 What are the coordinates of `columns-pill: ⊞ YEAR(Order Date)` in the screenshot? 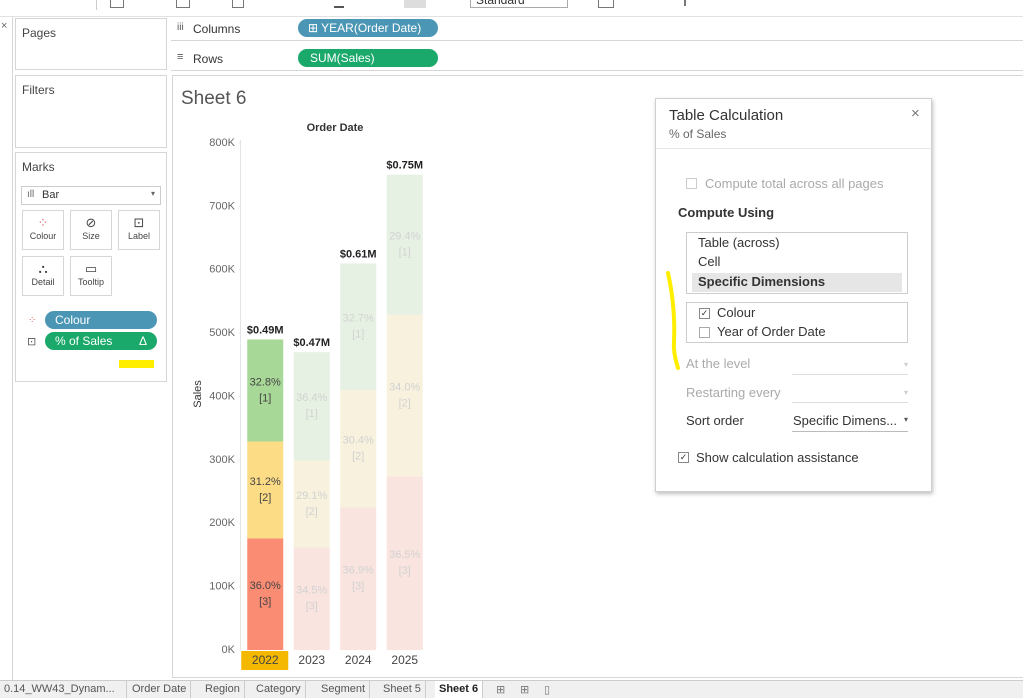 It's located at (368, 28).